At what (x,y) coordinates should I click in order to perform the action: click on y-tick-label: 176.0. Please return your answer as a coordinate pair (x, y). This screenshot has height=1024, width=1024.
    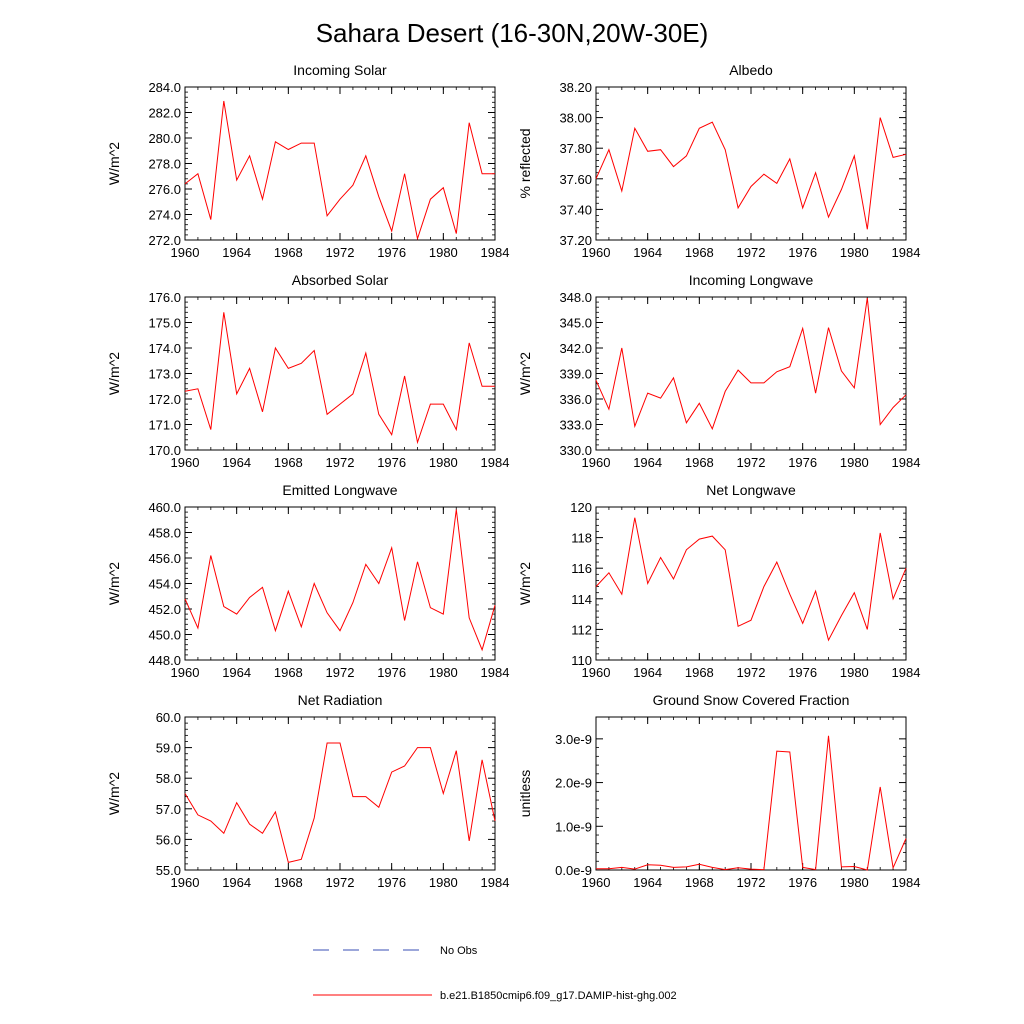
    Looking at the image, I should click on (164, 297).